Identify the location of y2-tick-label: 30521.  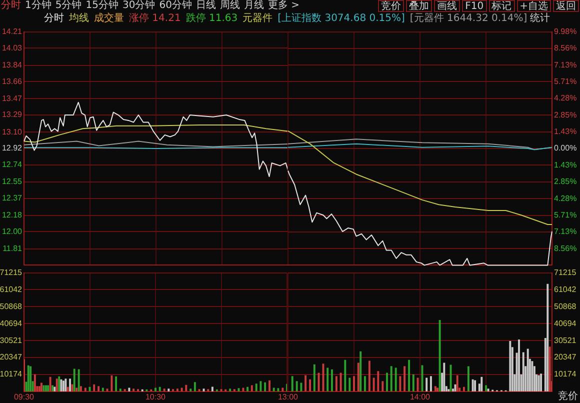
(565, 340).